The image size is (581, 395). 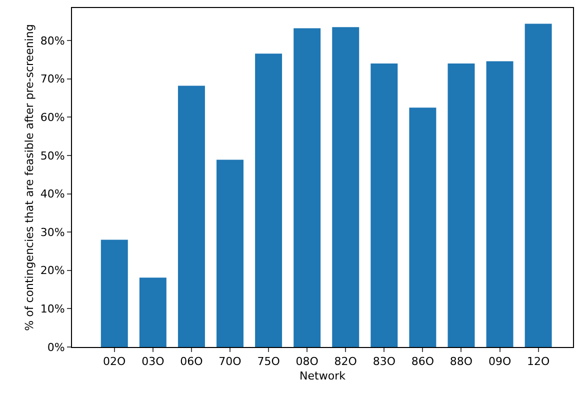 I want to click on x-tick-label: 83O, so click(x=384, y=361).